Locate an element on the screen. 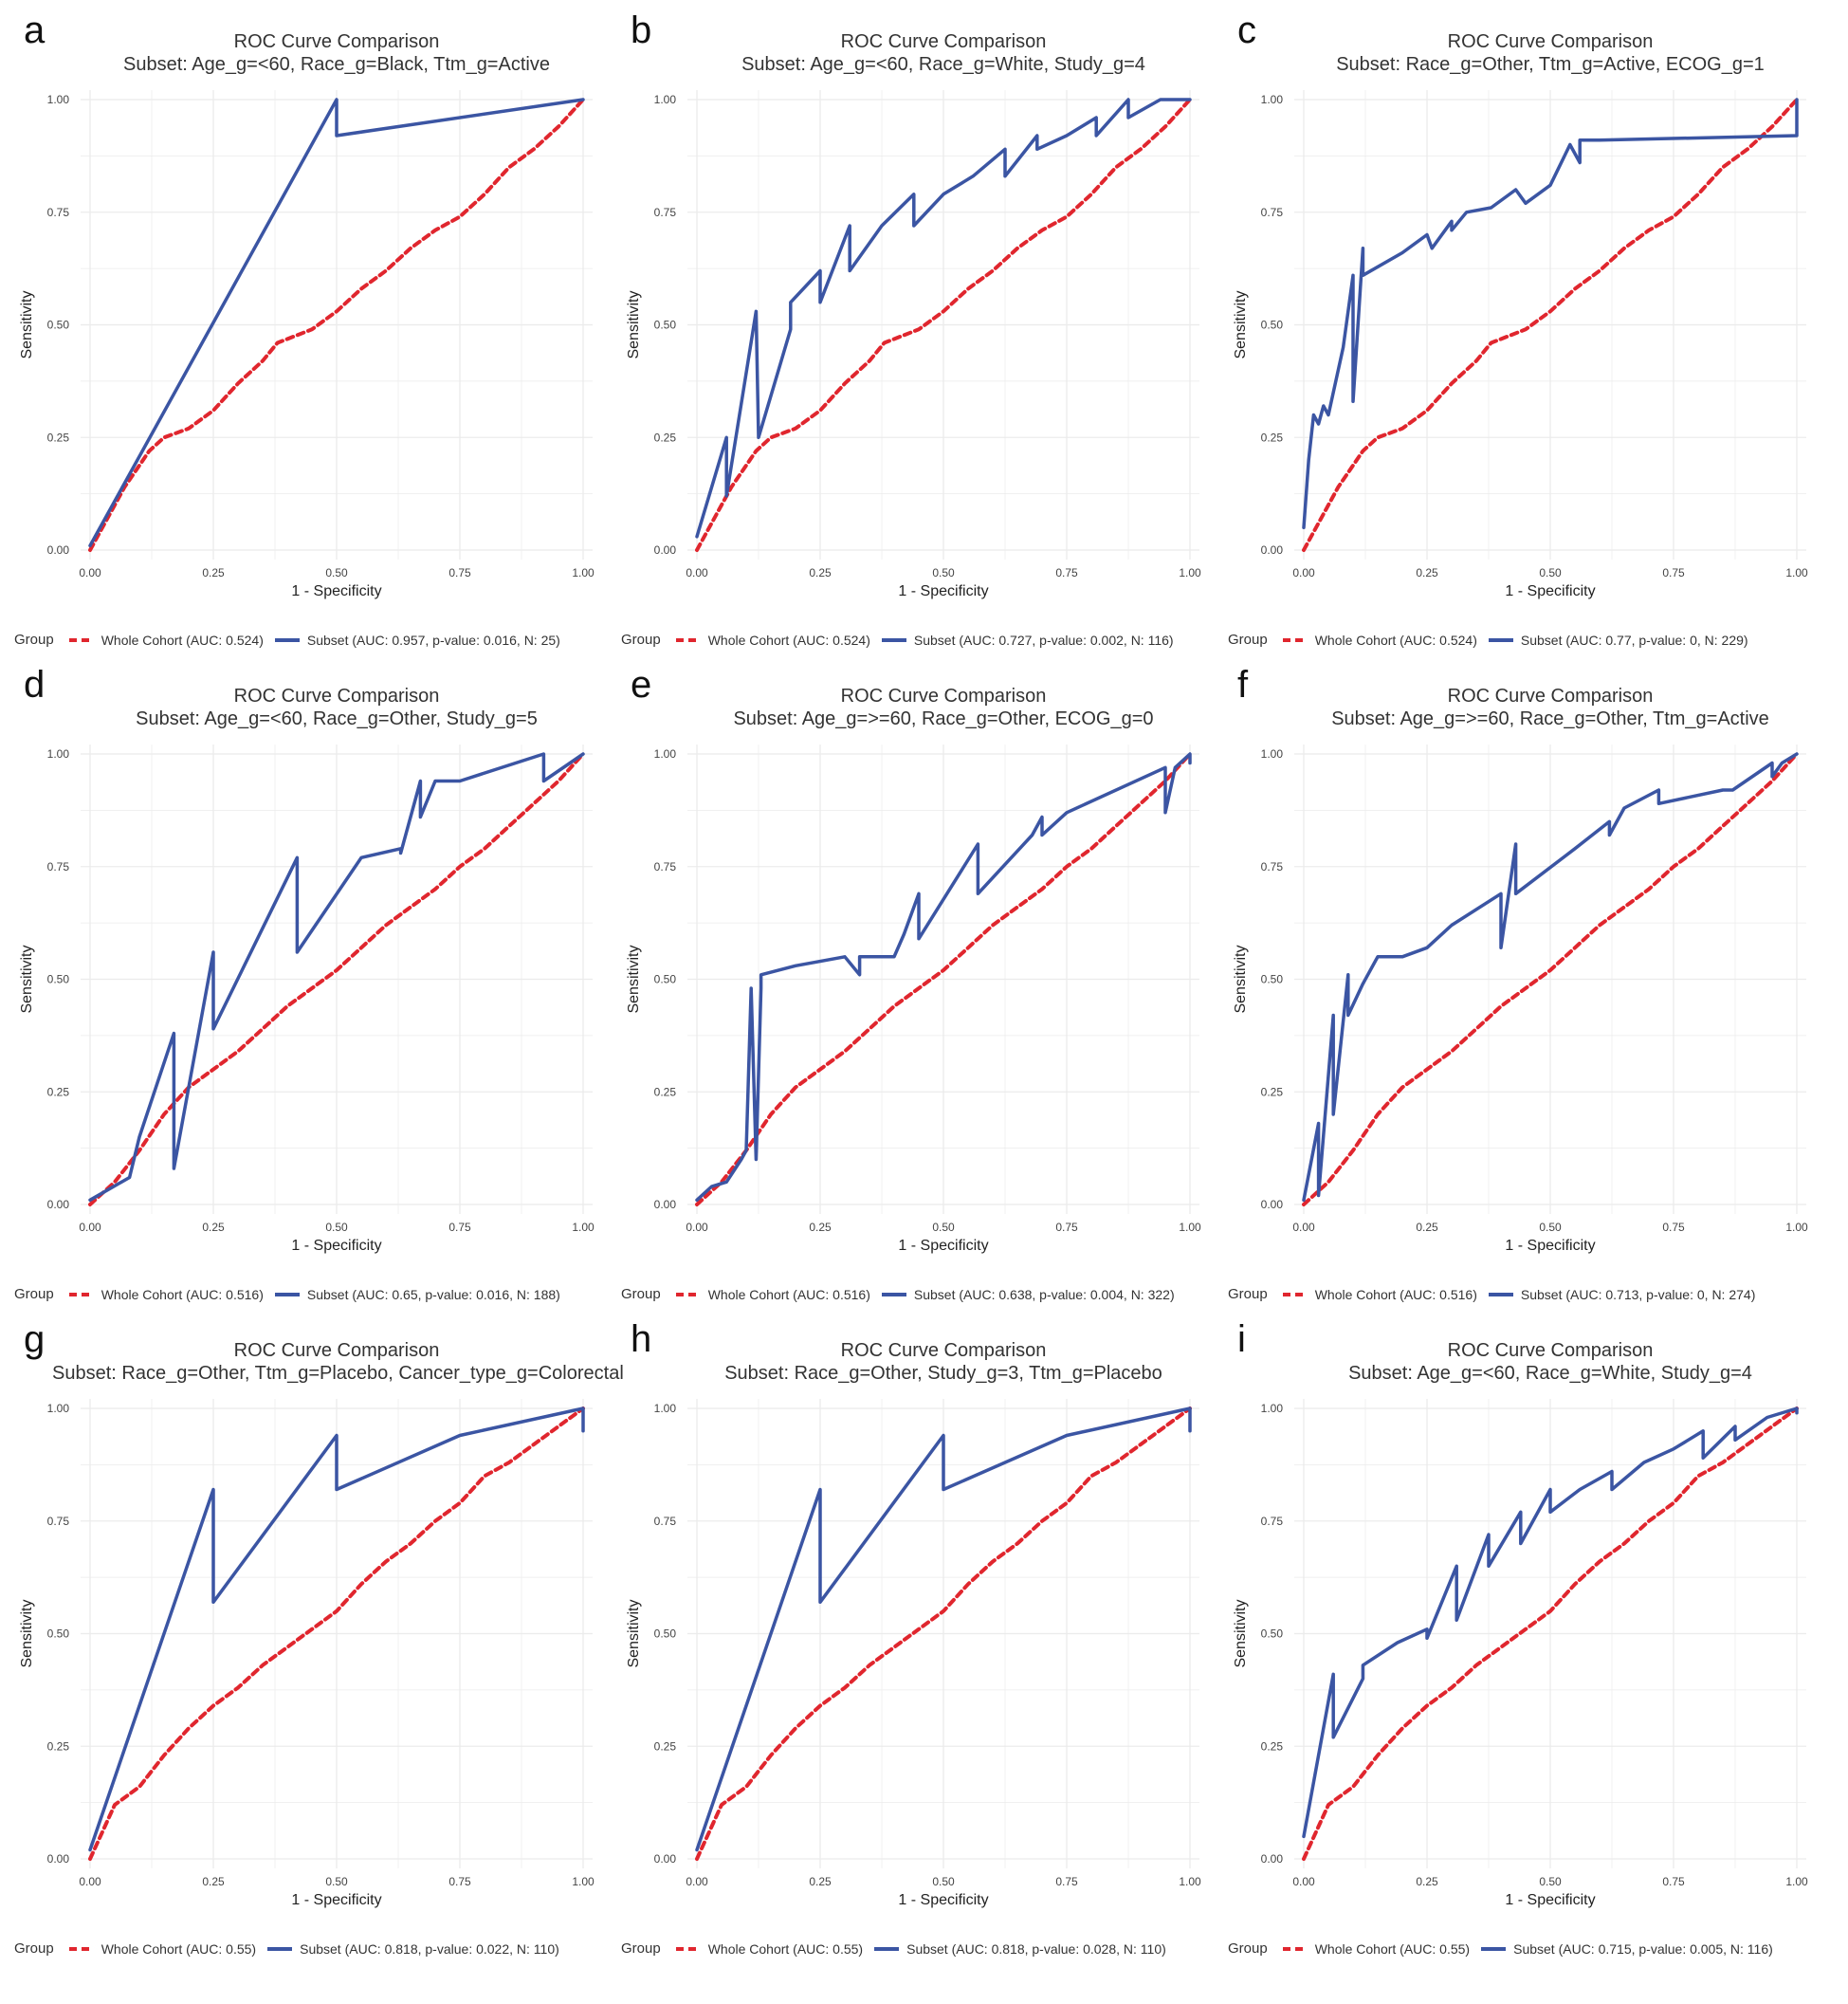 The height and width of the screenshot is (2004, 1848). panel-letter: b is located at coordinates (641, 30).